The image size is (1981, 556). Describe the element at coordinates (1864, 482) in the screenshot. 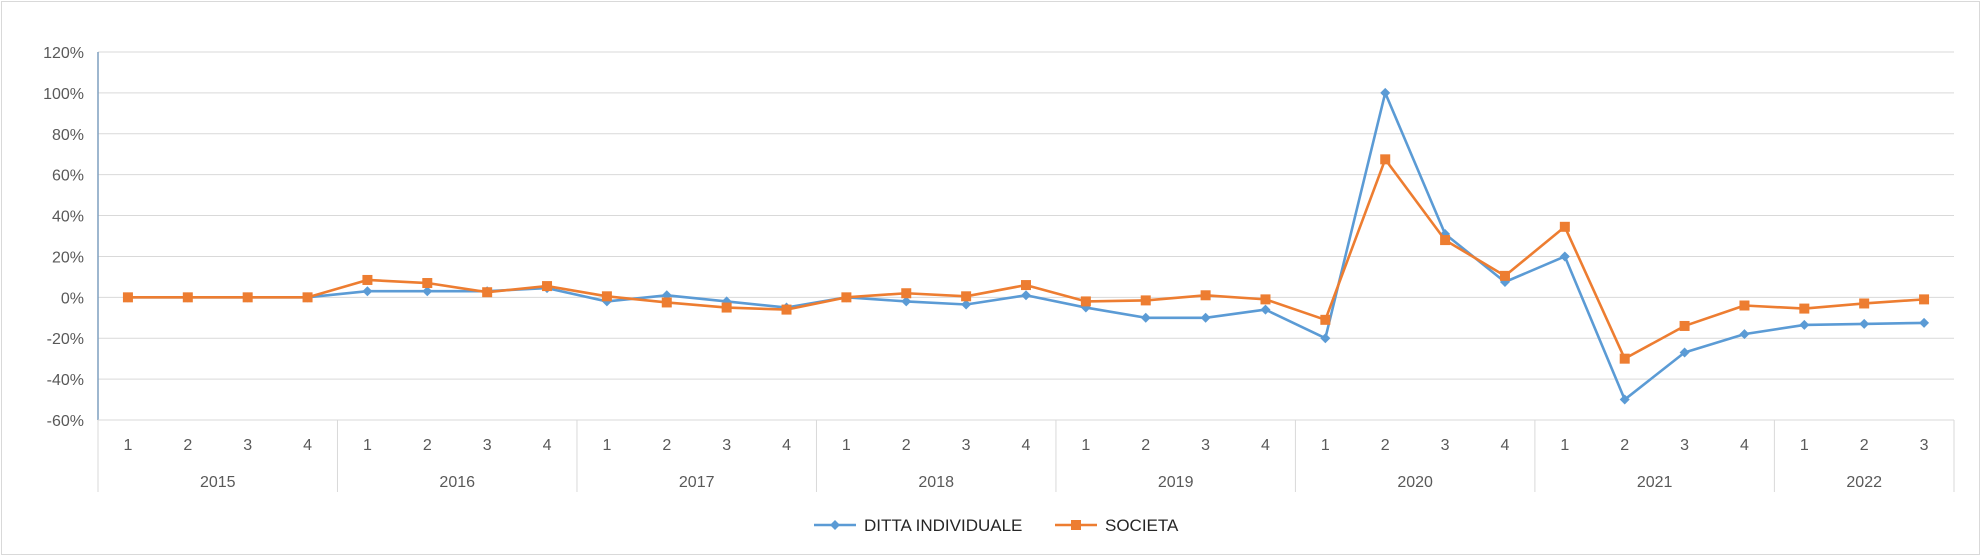

I see `year-label: 2022` at that location.